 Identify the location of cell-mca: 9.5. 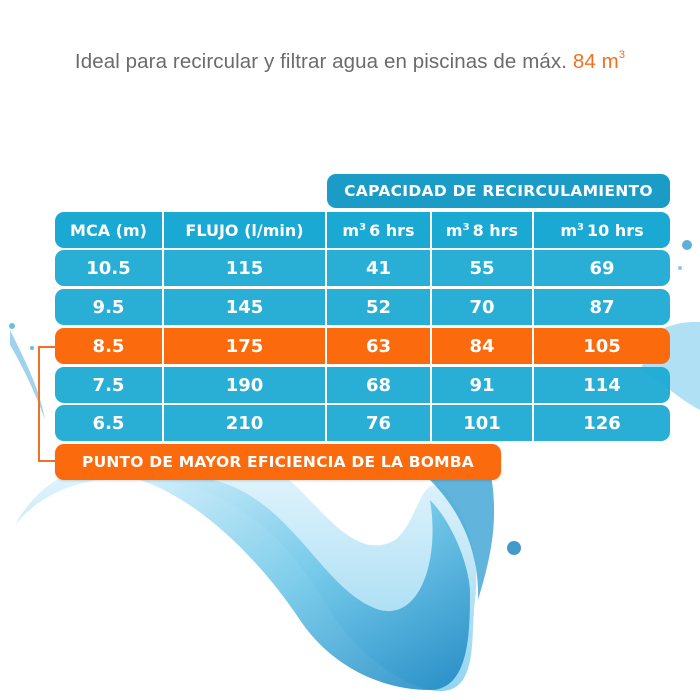
(109, 307).